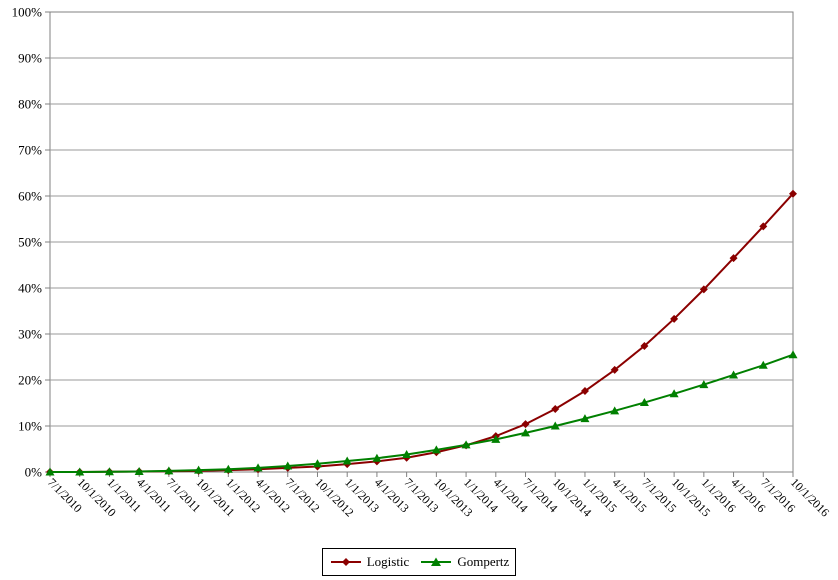 This screenshot has width=838, height=580. What do you see at coordinates (30, 150) in the screenshot?
I see `y-tick-label: 70%` at bounding box center [30, 150].